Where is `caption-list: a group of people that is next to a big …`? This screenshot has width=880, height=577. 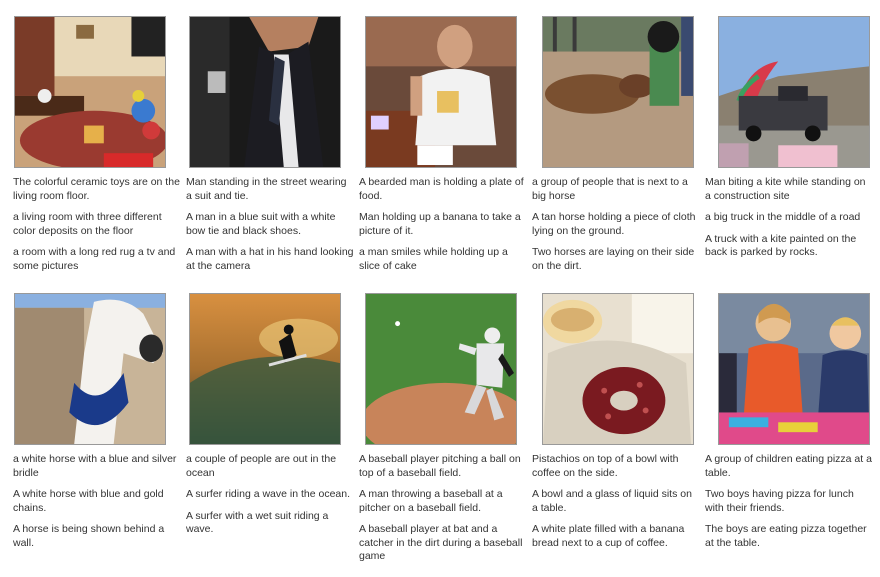 caption-list: a group of people that is next to a big … is located at coordinates (616, 228).